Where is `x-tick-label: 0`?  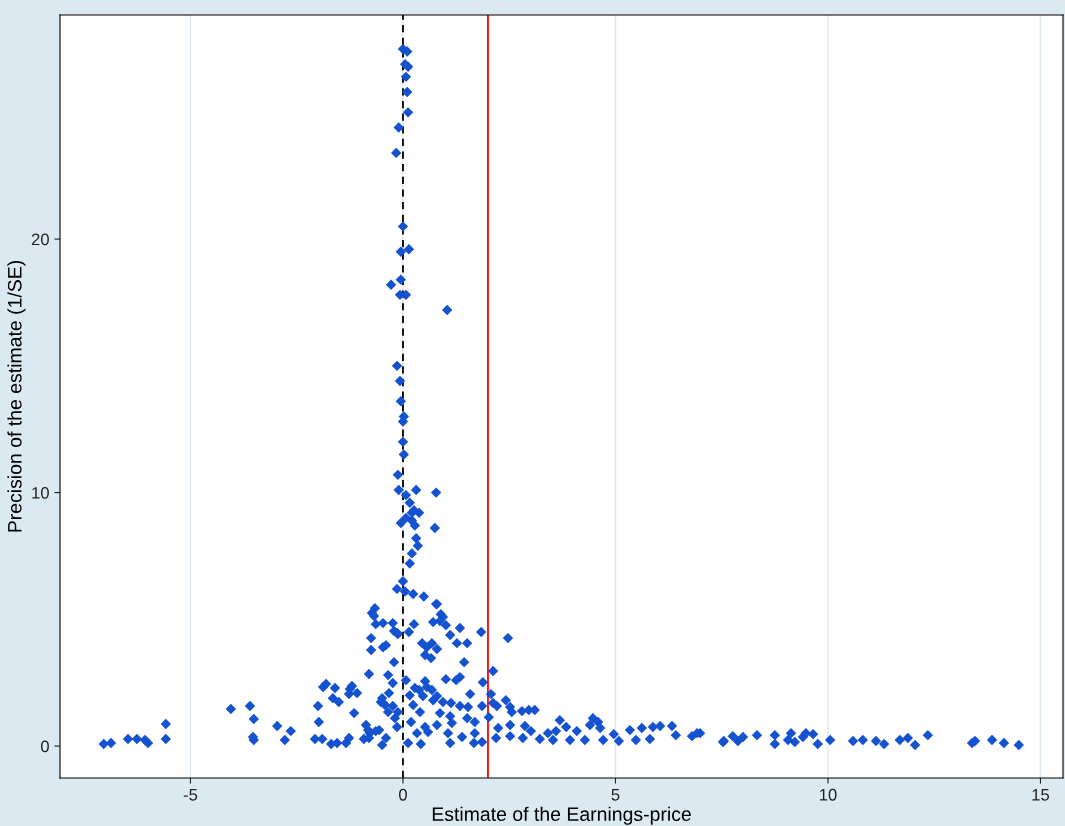 x-tick-label: 0 is located at coordinates (402, 794).